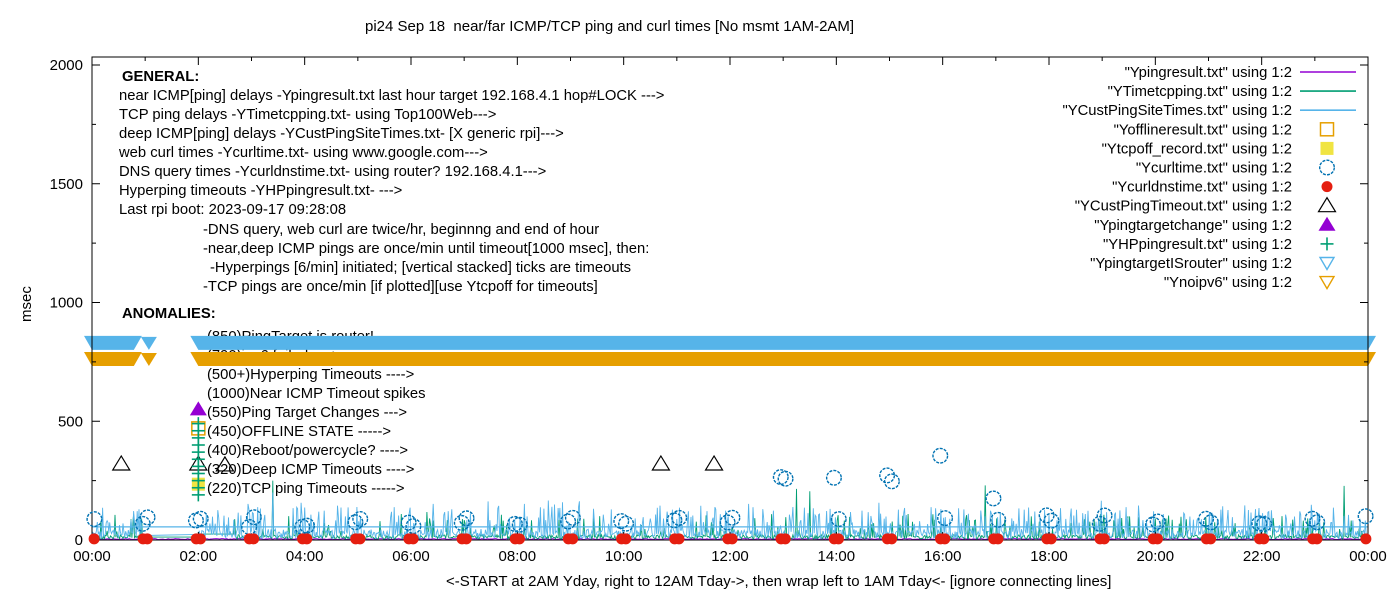 The image size is (1400, 600). Describe the element at coordinates (1228, 283) in the screenshot. I see `legend-label: "Ynoipv6" using 1:2` at that location.